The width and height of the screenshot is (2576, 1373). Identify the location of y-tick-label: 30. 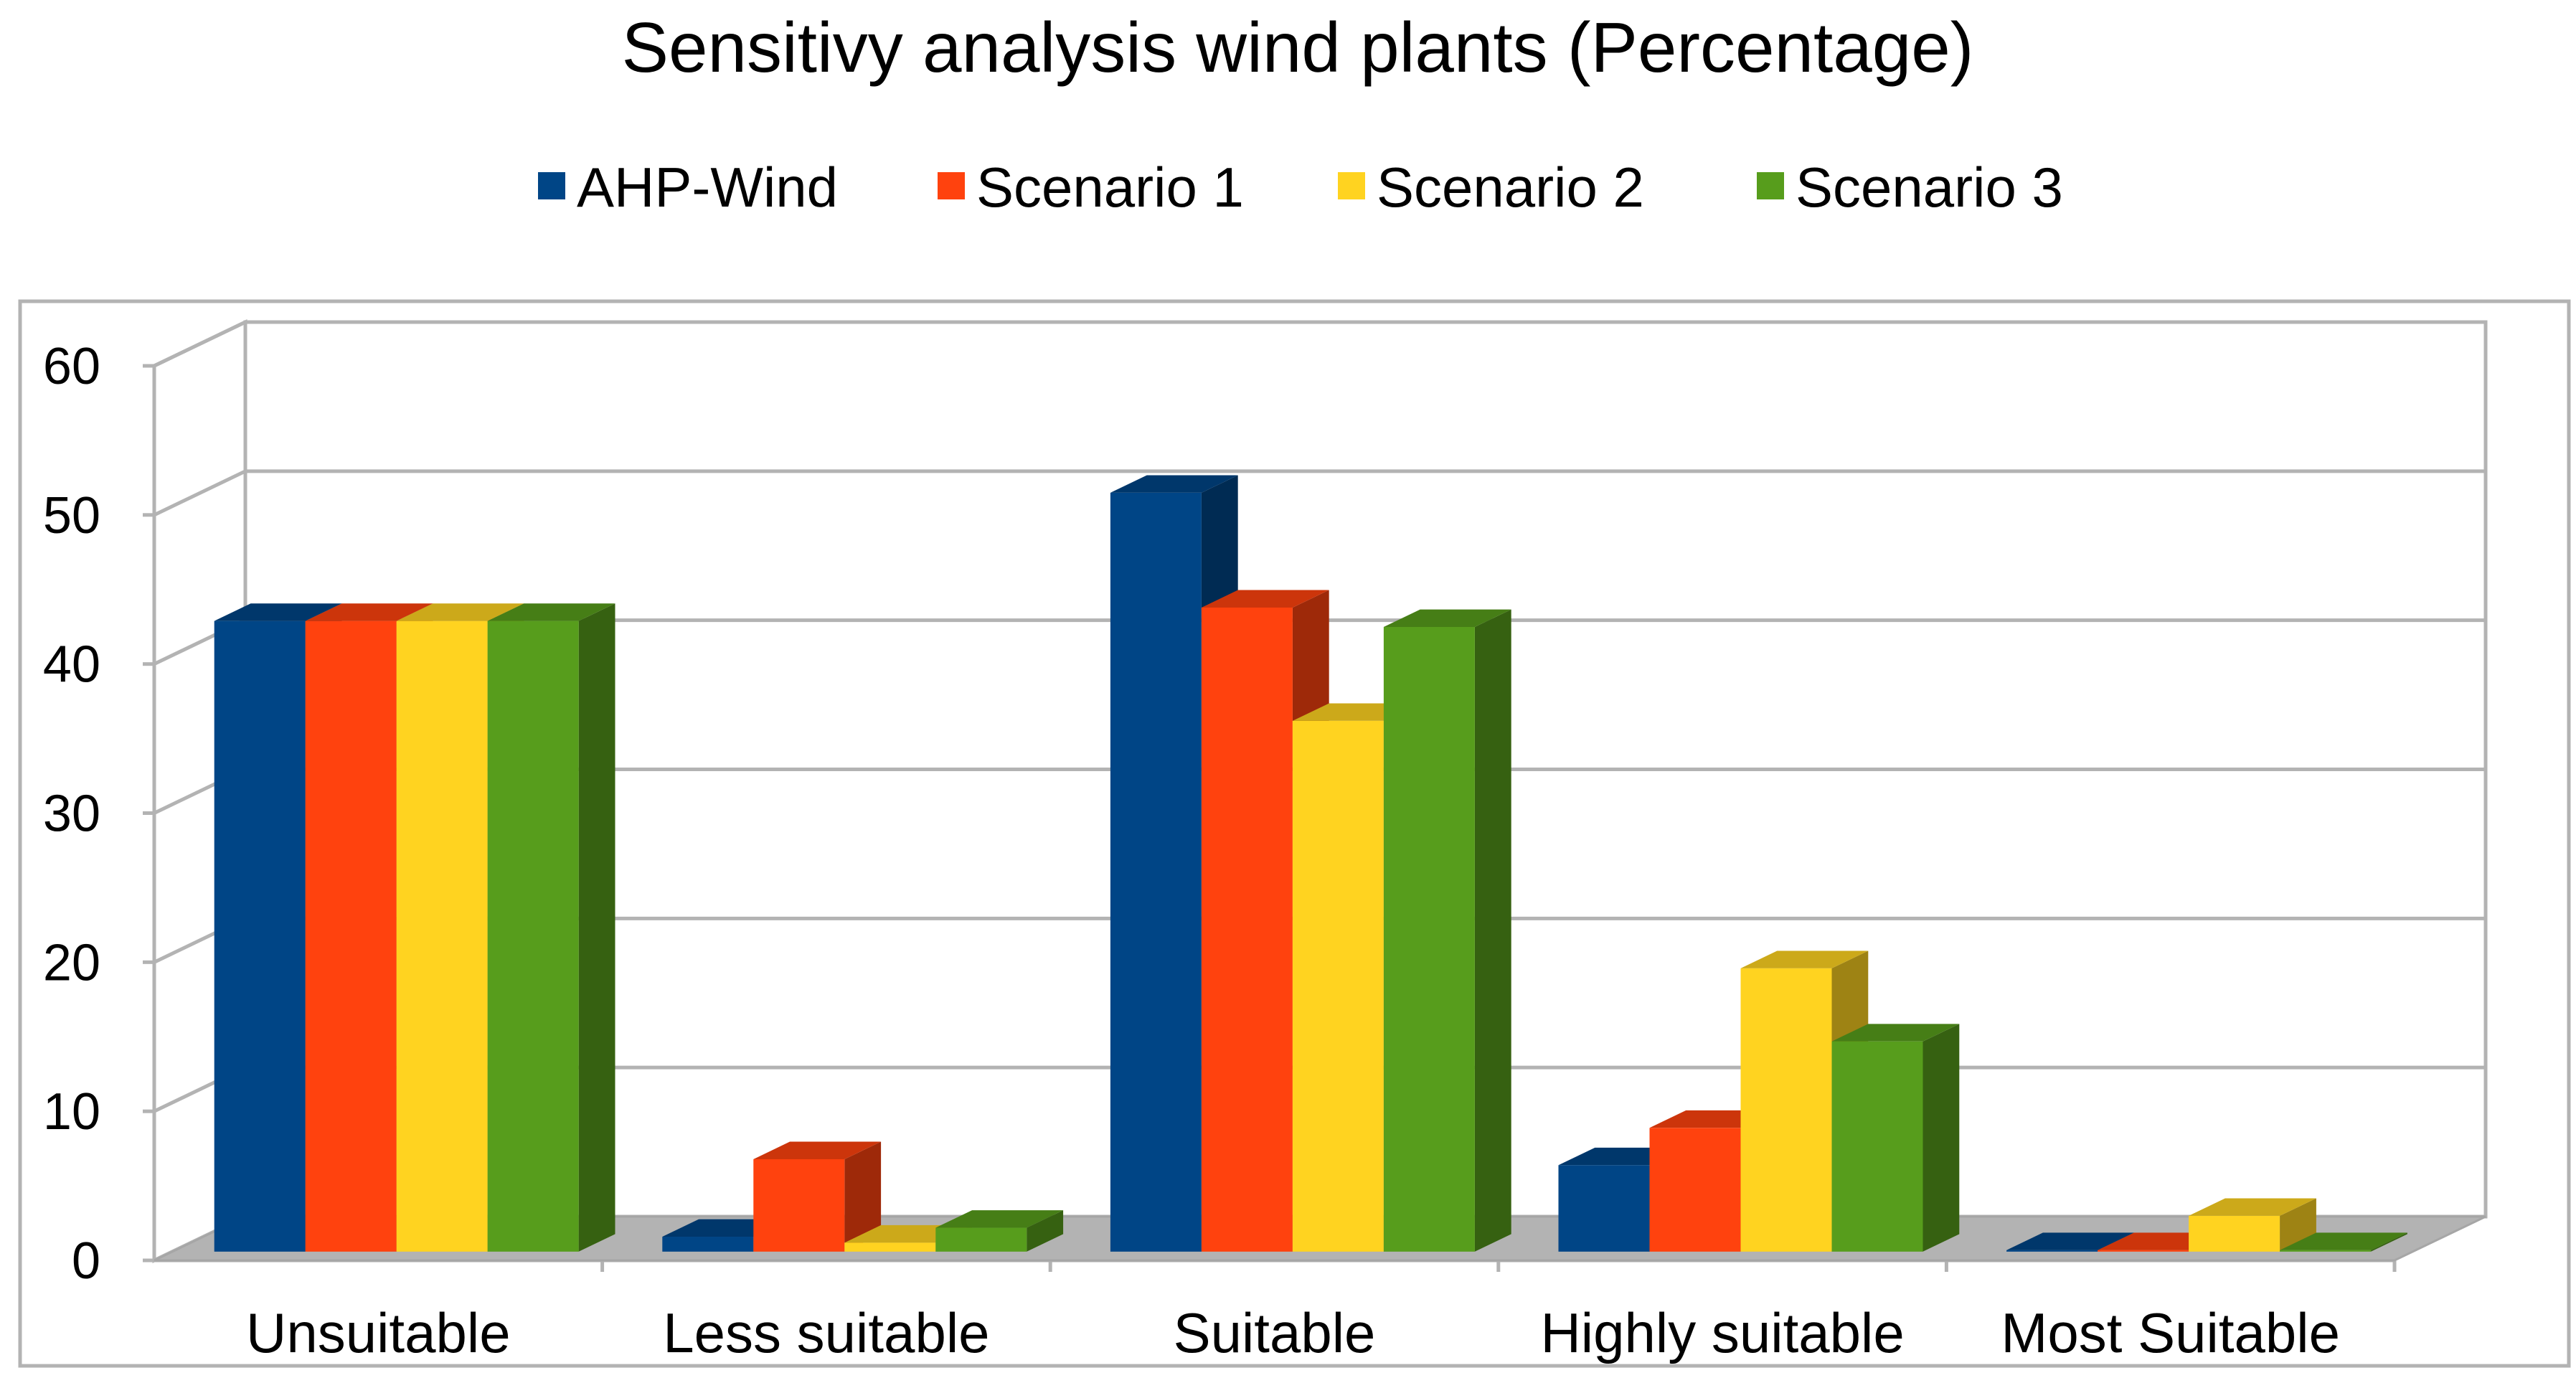
(71, 814).